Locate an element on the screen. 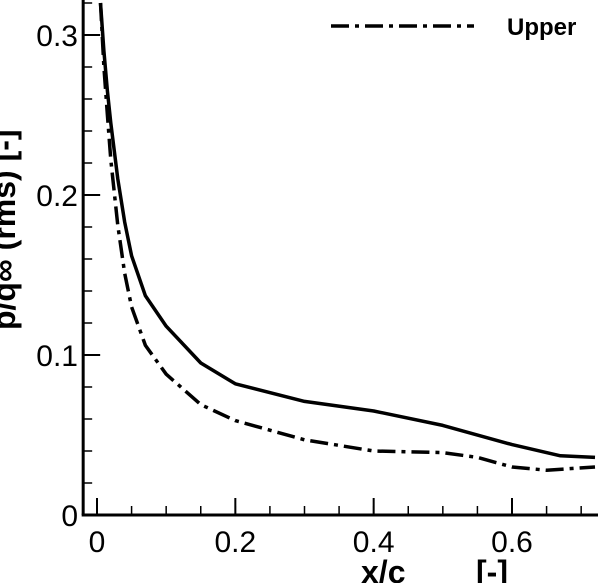  x-tick-label: 0.4 is located at coordinates (374, 542).